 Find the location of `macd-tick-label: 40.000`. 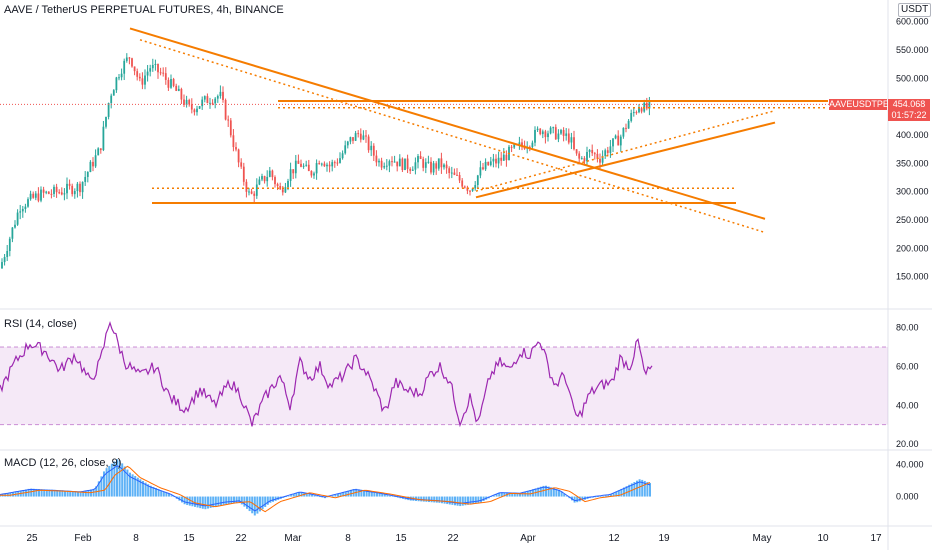

macd-tick-label: 40.000 is located at coordinates (910, 465).